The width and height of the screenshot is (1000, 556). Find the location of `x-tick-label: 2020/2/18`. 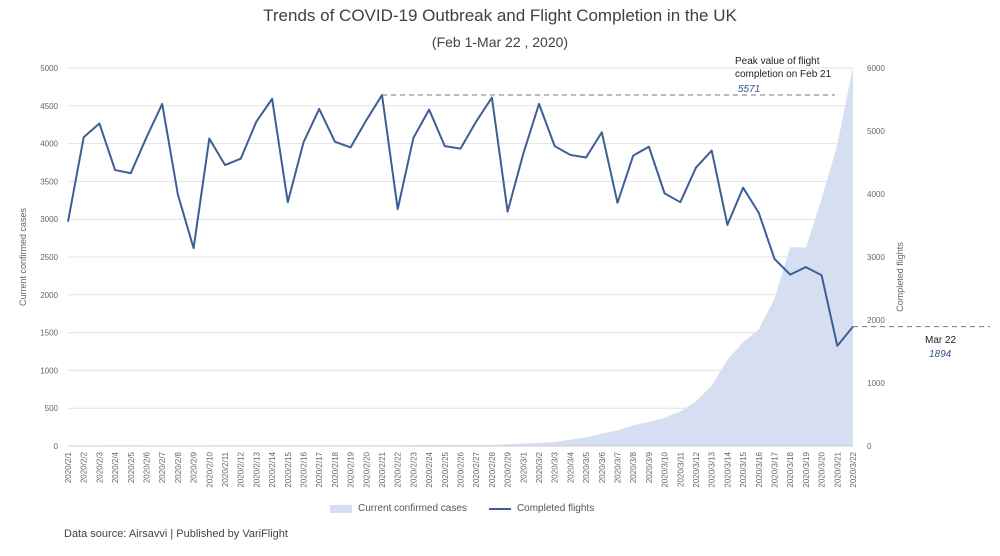

x-tick-label: 2020/2/18 is located at coordinates (335, 469).